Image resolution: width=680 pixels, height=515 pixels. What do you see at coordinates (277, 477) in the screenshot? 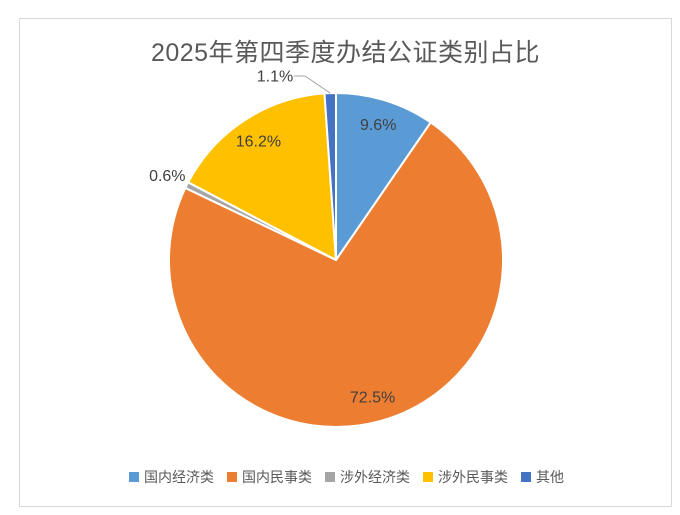
I see `legend-label: 国内民事类` at bounding box center [277, 477].